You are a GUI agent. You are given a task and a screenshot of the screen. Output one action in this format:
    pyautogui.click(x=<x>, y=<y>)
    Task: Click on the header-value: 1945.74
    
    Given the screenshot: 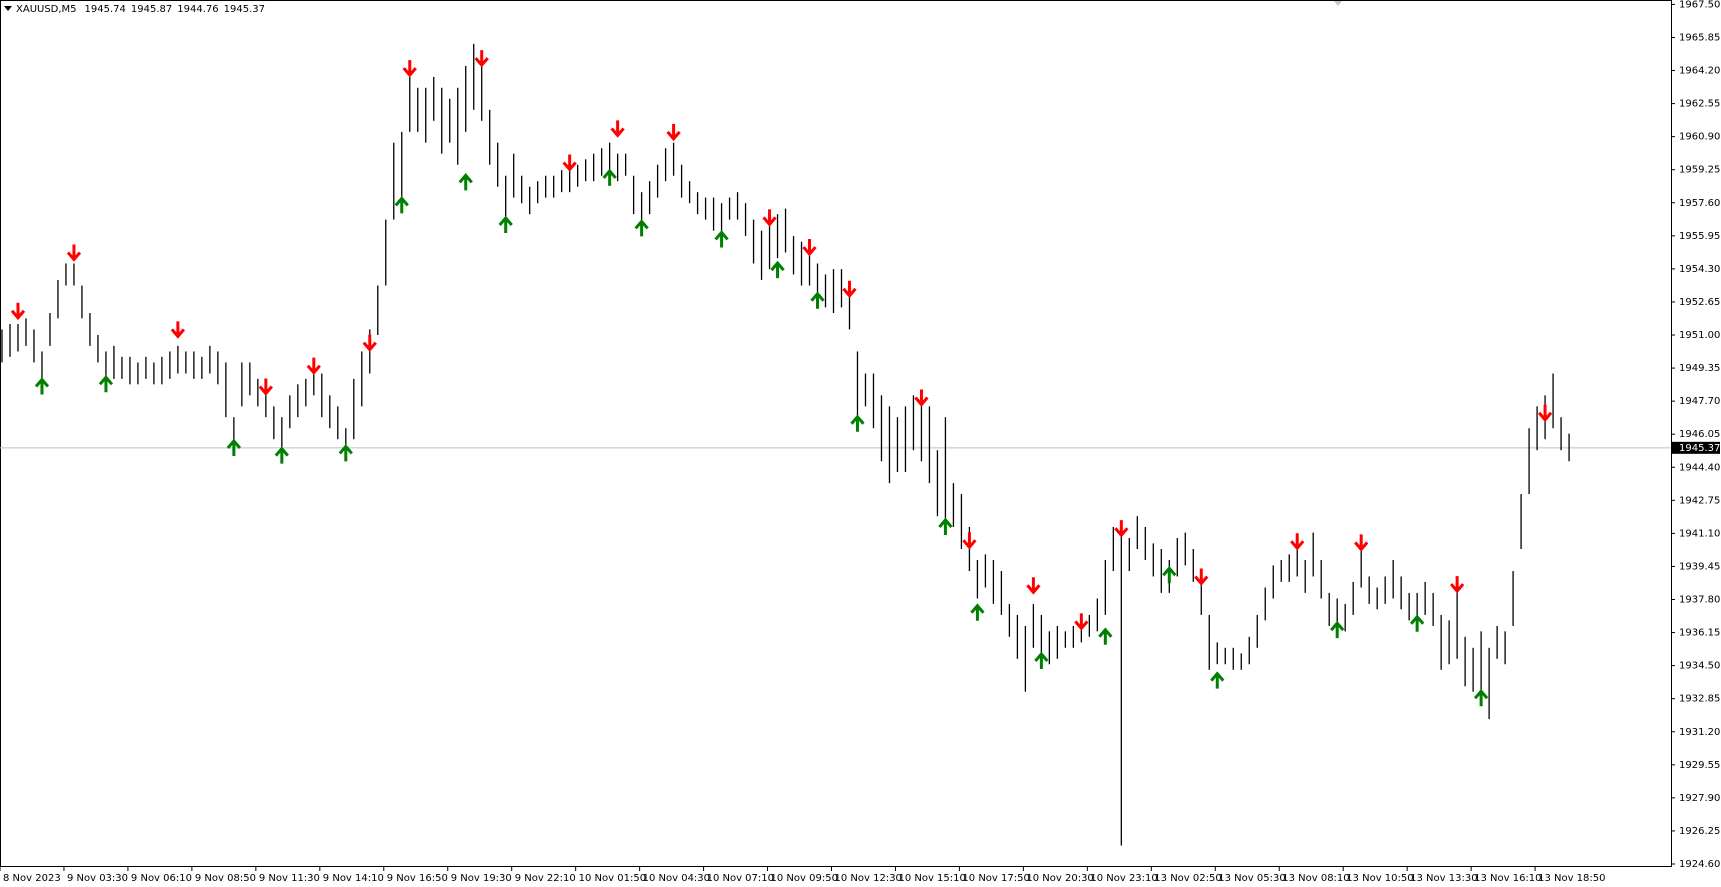 What is the action you would take?
    pyautogui.click(x=105, y=9)
    